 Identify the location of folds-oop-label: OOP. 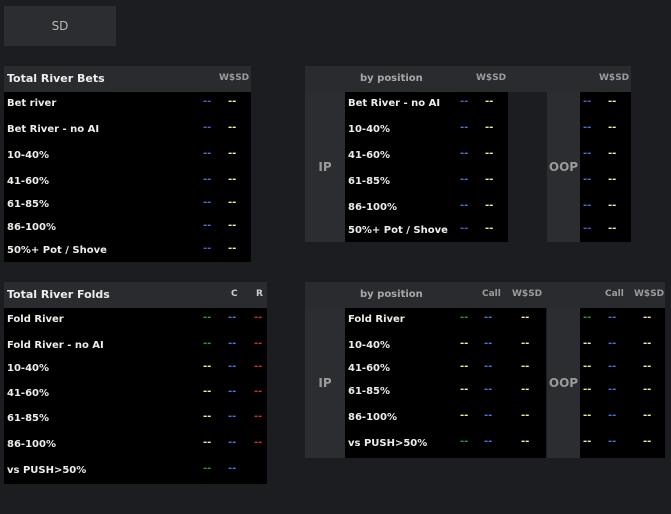
(563, 383).